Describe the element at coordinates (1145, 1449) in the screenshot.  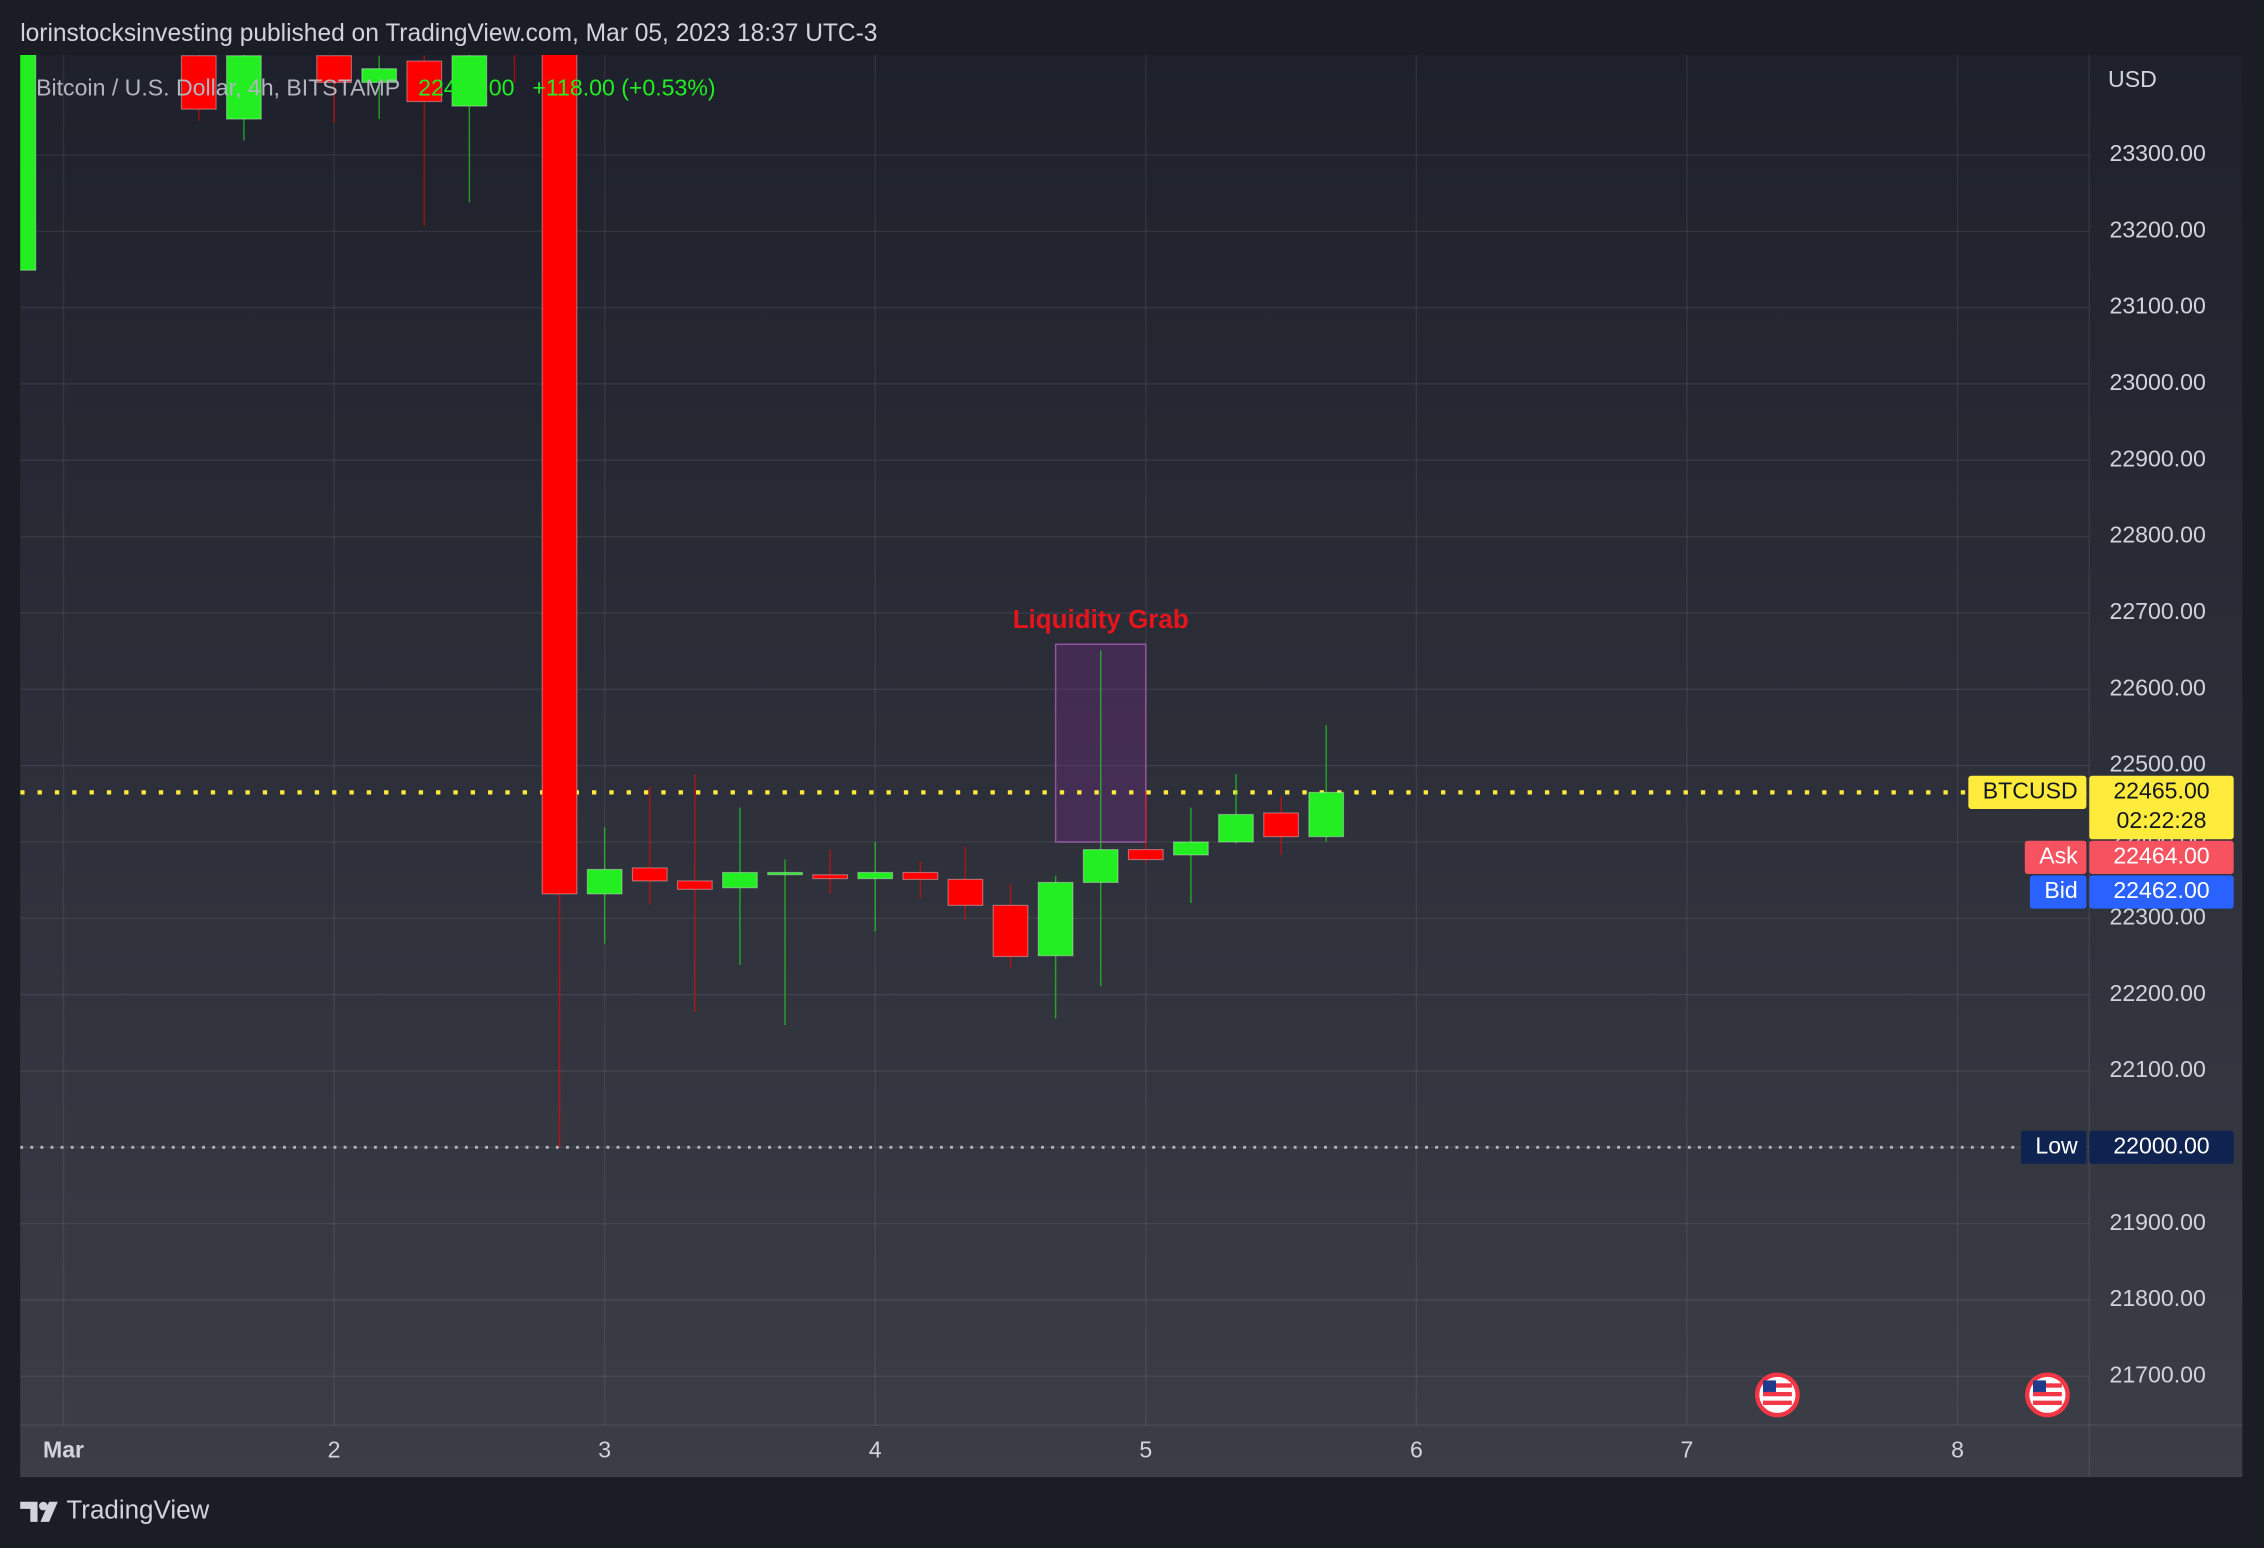
I see `x-tick-label: 5` at that location.